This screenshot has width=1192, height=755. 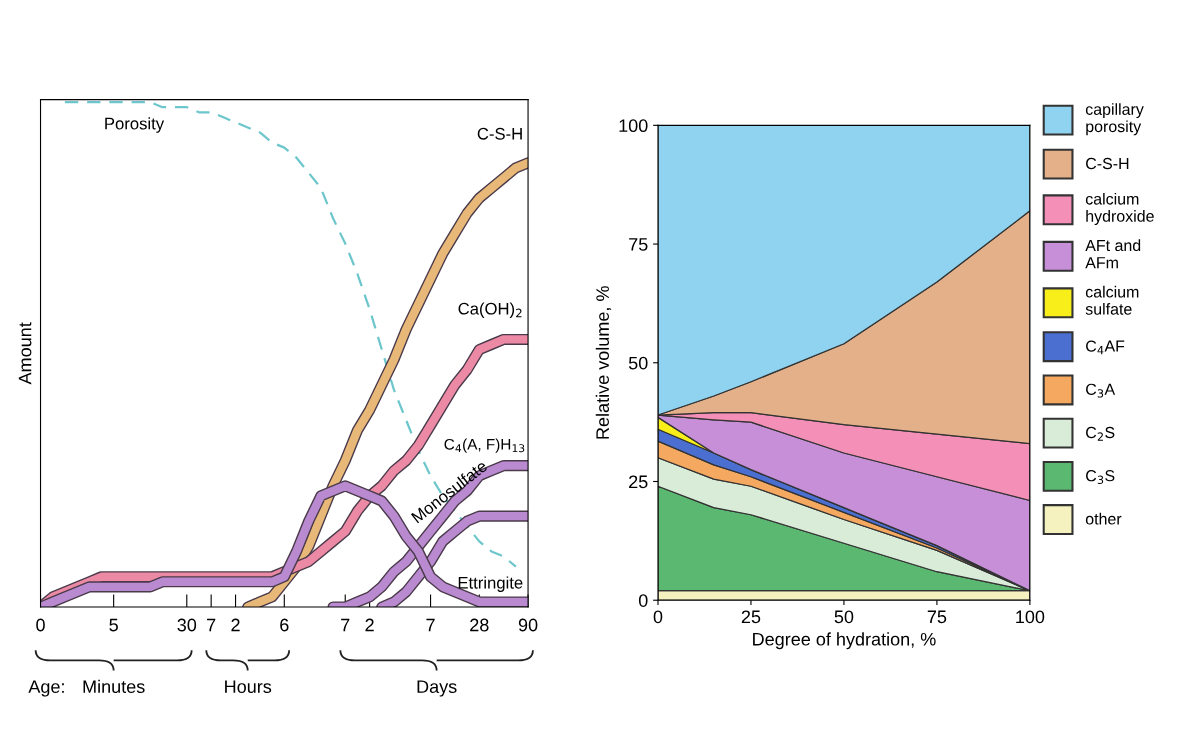 What do you see at coordinates (46, 688) in the screenshot?
I see `text: Age:` at bounding box center [46, 688].